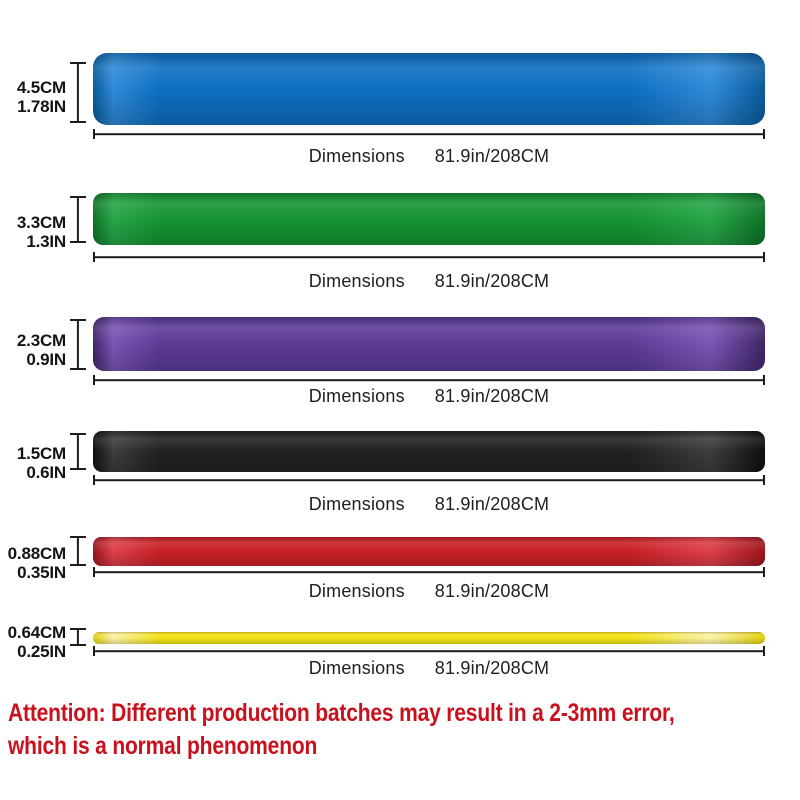  I want to click on size-cm: 3.3CM, so click(41, 222).